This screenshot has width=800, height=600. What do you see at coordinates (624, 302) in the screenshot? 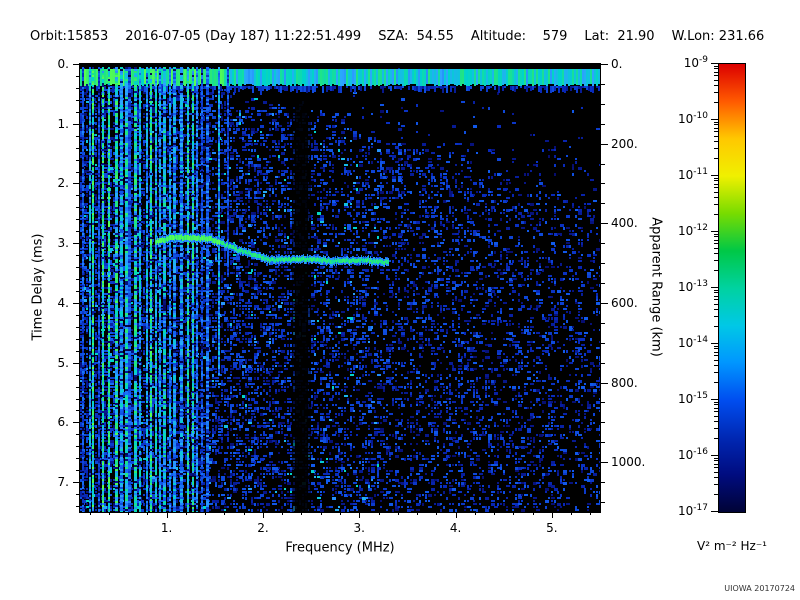
I see `range-axis-tick-label: 600.` at bounding box center [624, 302].